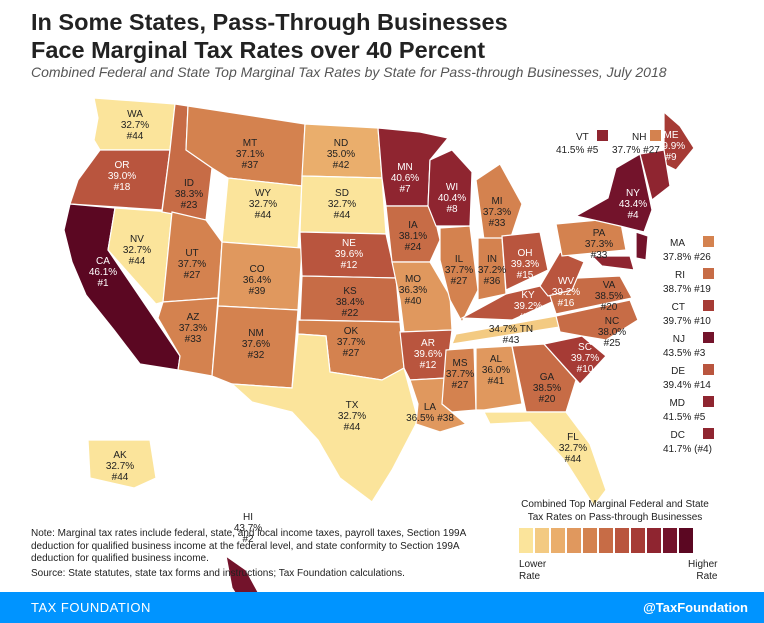  Describe the element at coordinates (678, 371) in the screenshot. I see `side-label-de: DE` at that location.